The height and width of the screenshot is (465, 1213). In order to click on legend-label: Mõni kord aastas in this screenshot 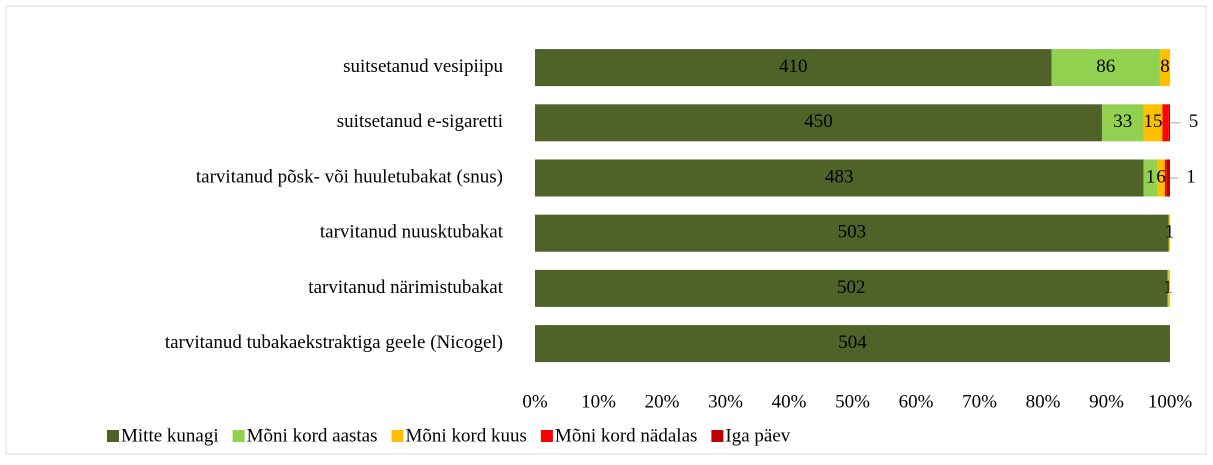, I will do `click(312, 435)`.